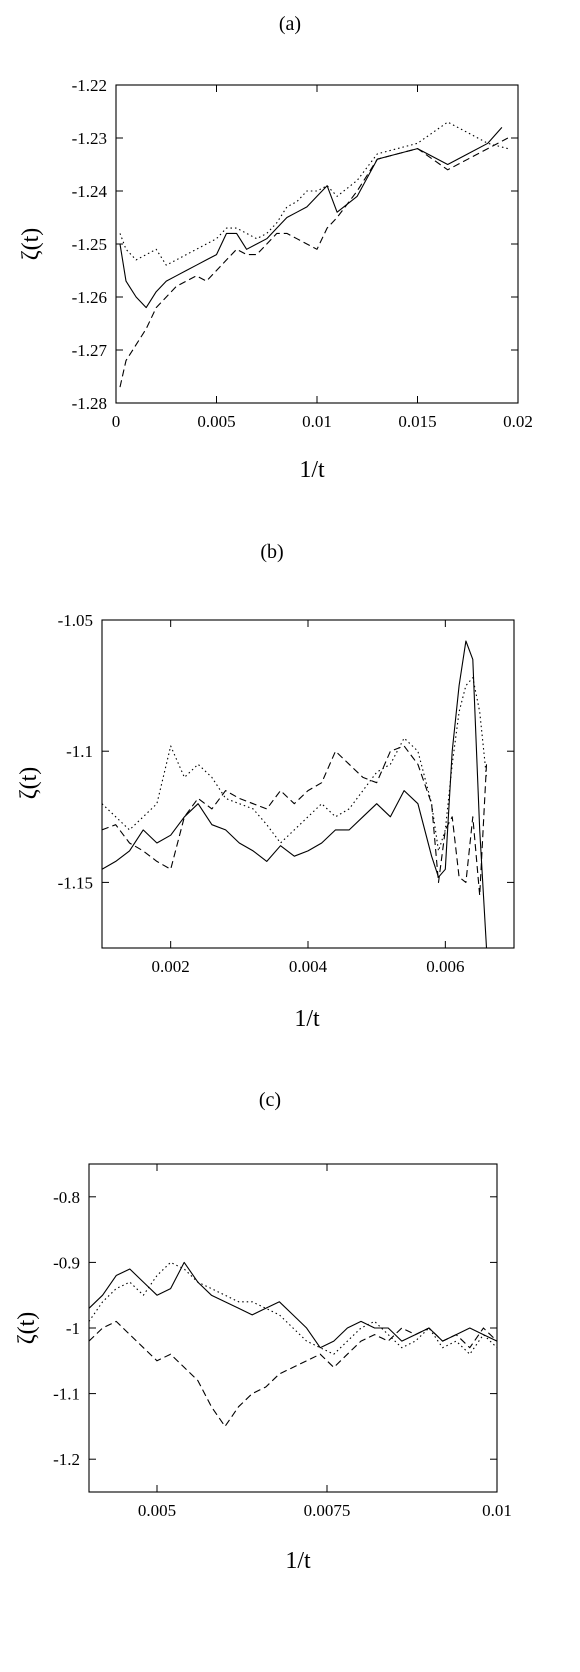 The height and width of the screenshot is (1672, 580). What do you see at coordinates (270, 1100) in the screenshot?
I see `panel-c-label: (c)` at bounding box center [270, 1100].